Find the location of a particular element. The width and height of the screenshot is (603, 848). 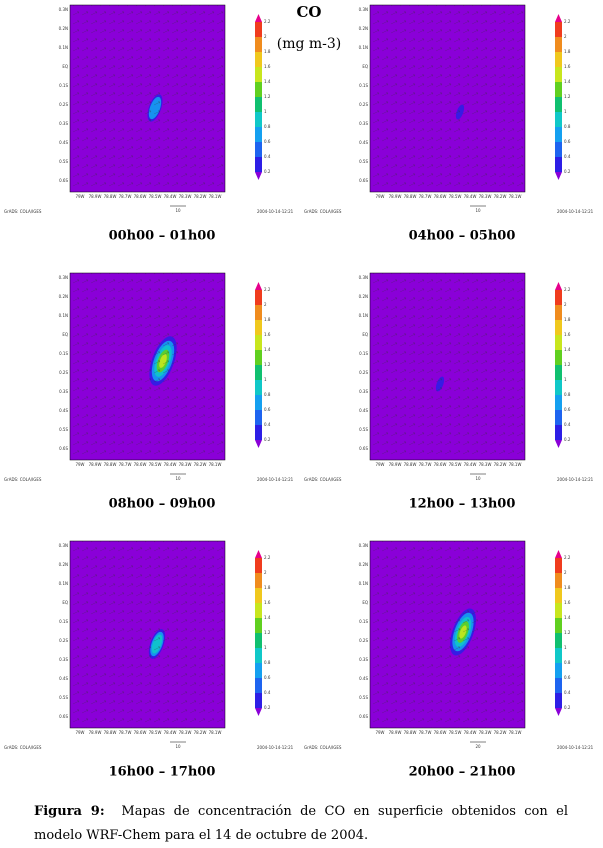

legend-title: CO is located at coordinates (308, 12).